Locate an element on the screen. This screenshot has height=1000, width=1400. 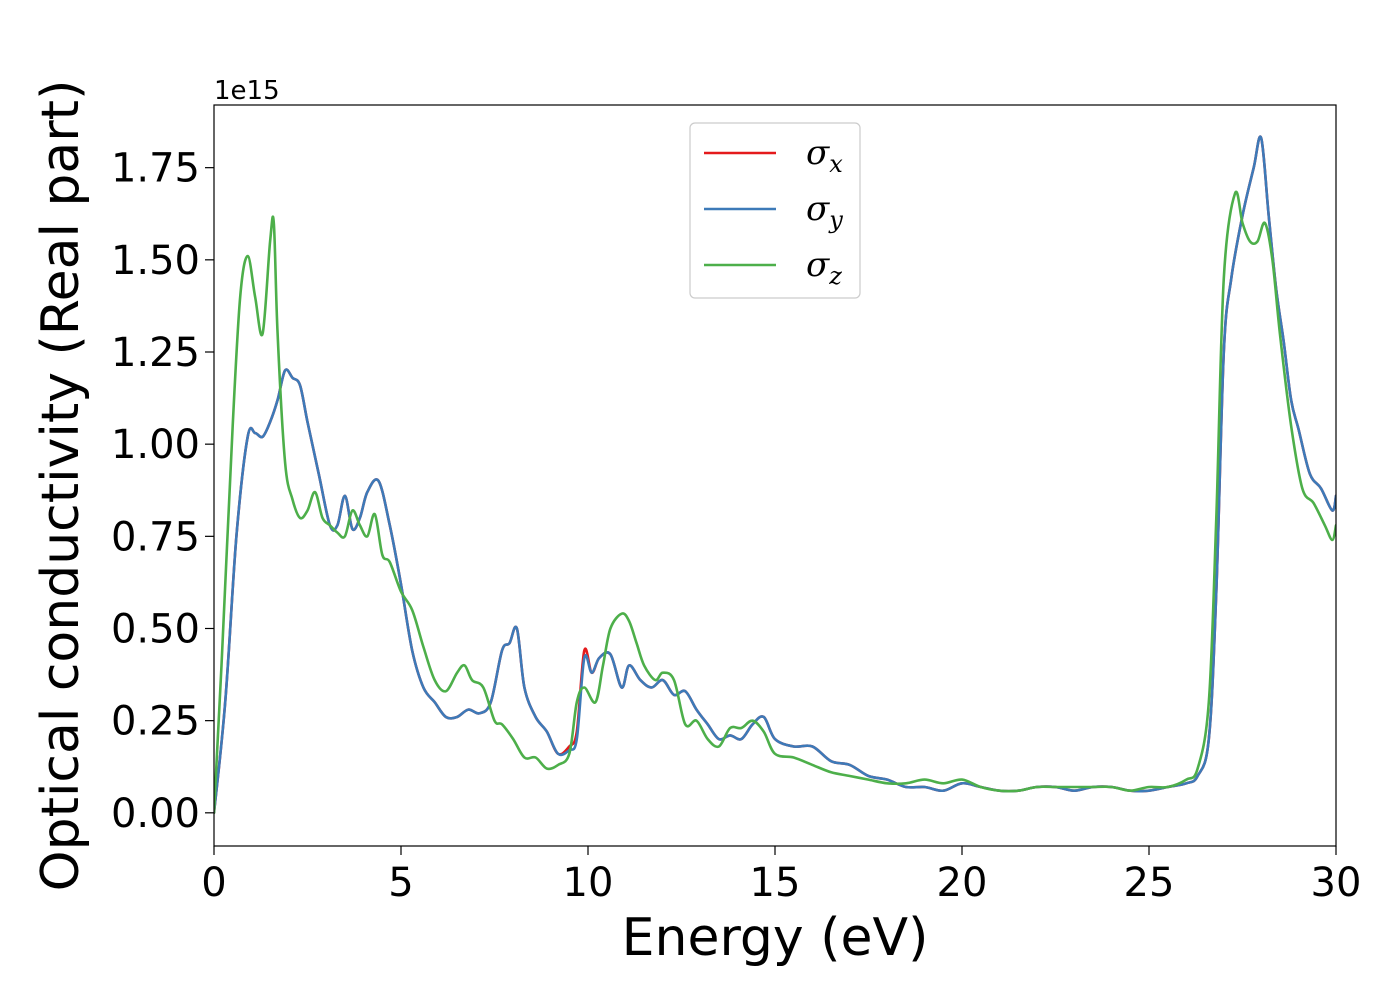
x-axis-label: Energy (eV) is located at coordinates (775, 938).